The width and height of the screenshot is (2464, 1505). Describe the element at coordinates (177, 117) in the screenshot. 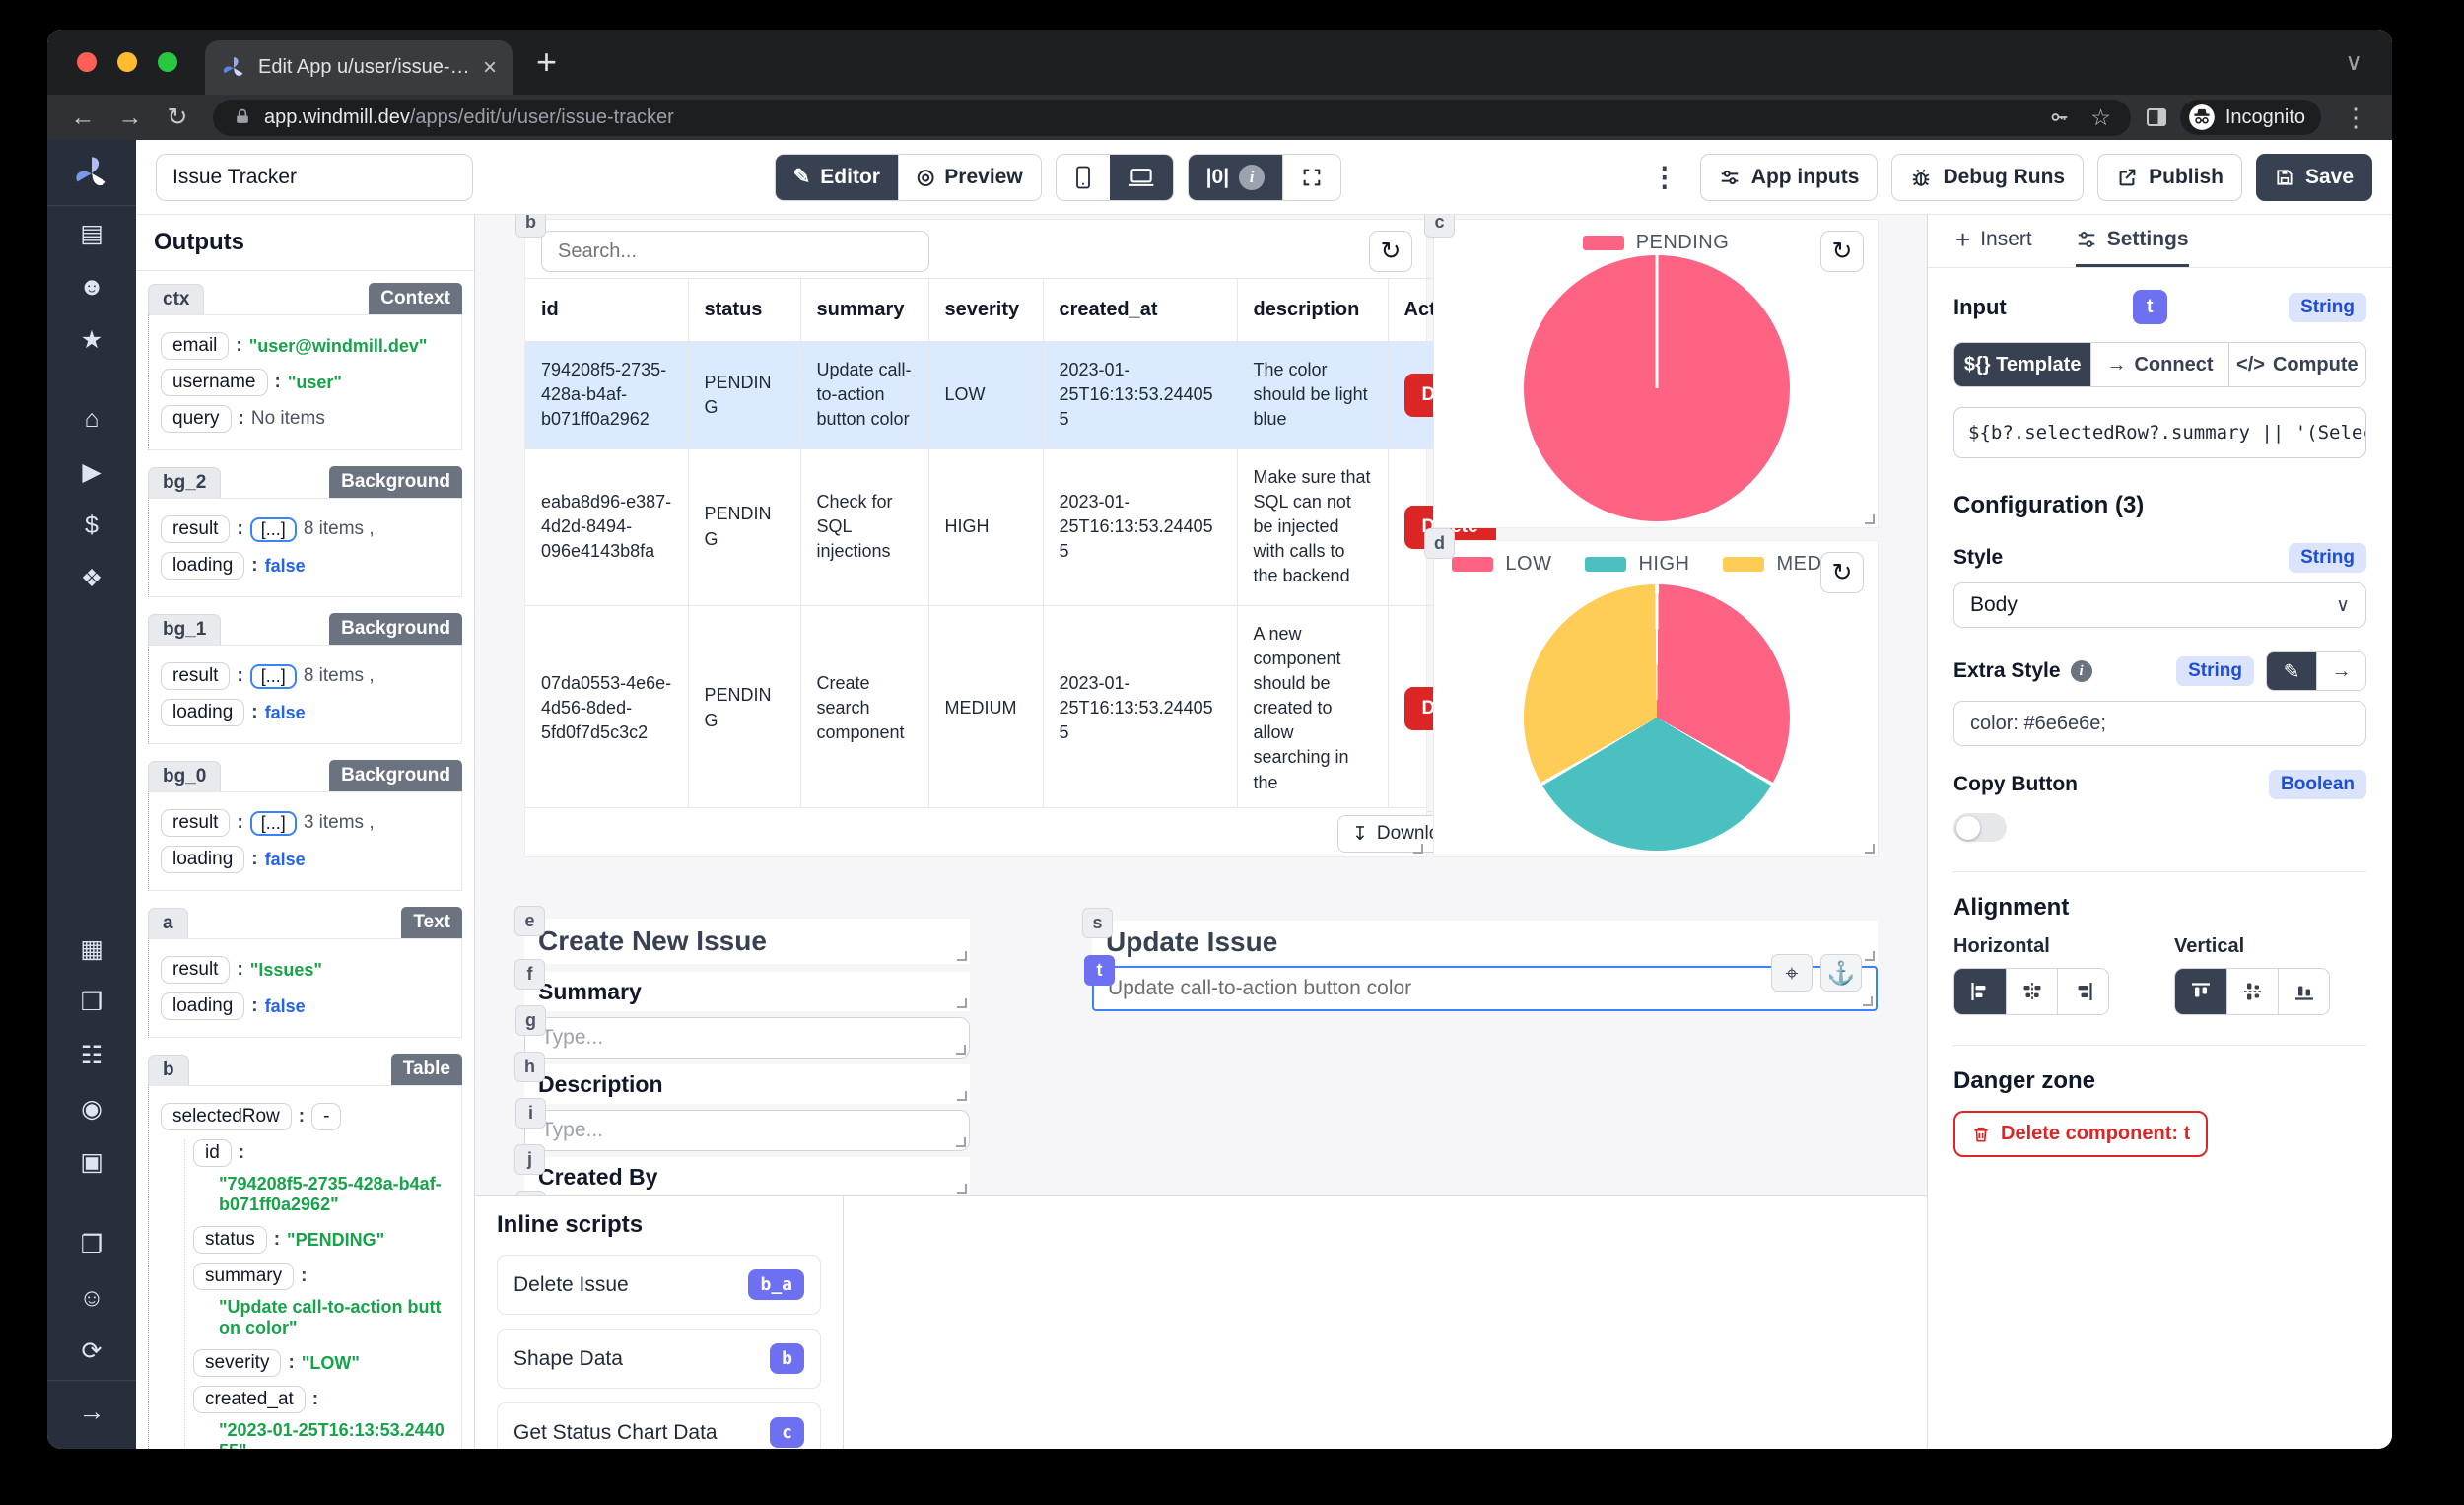

I see `reload-icon: ↻` at that location.